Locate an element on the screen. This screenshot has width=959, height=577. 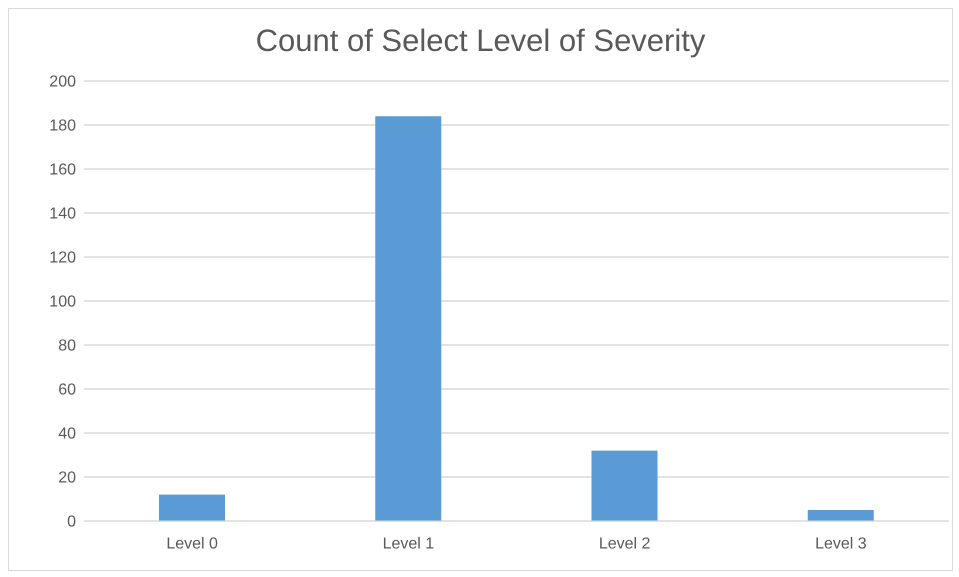
y-tick-label: 180 is located at coordinates (62, 126).